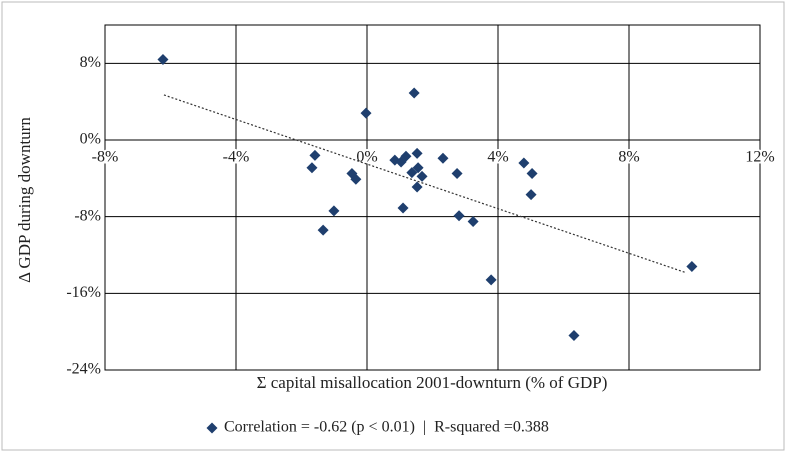  Describe the element at coordinates (366, 157) in the screenshot. I see `x-tick-label: 0%` at that location.